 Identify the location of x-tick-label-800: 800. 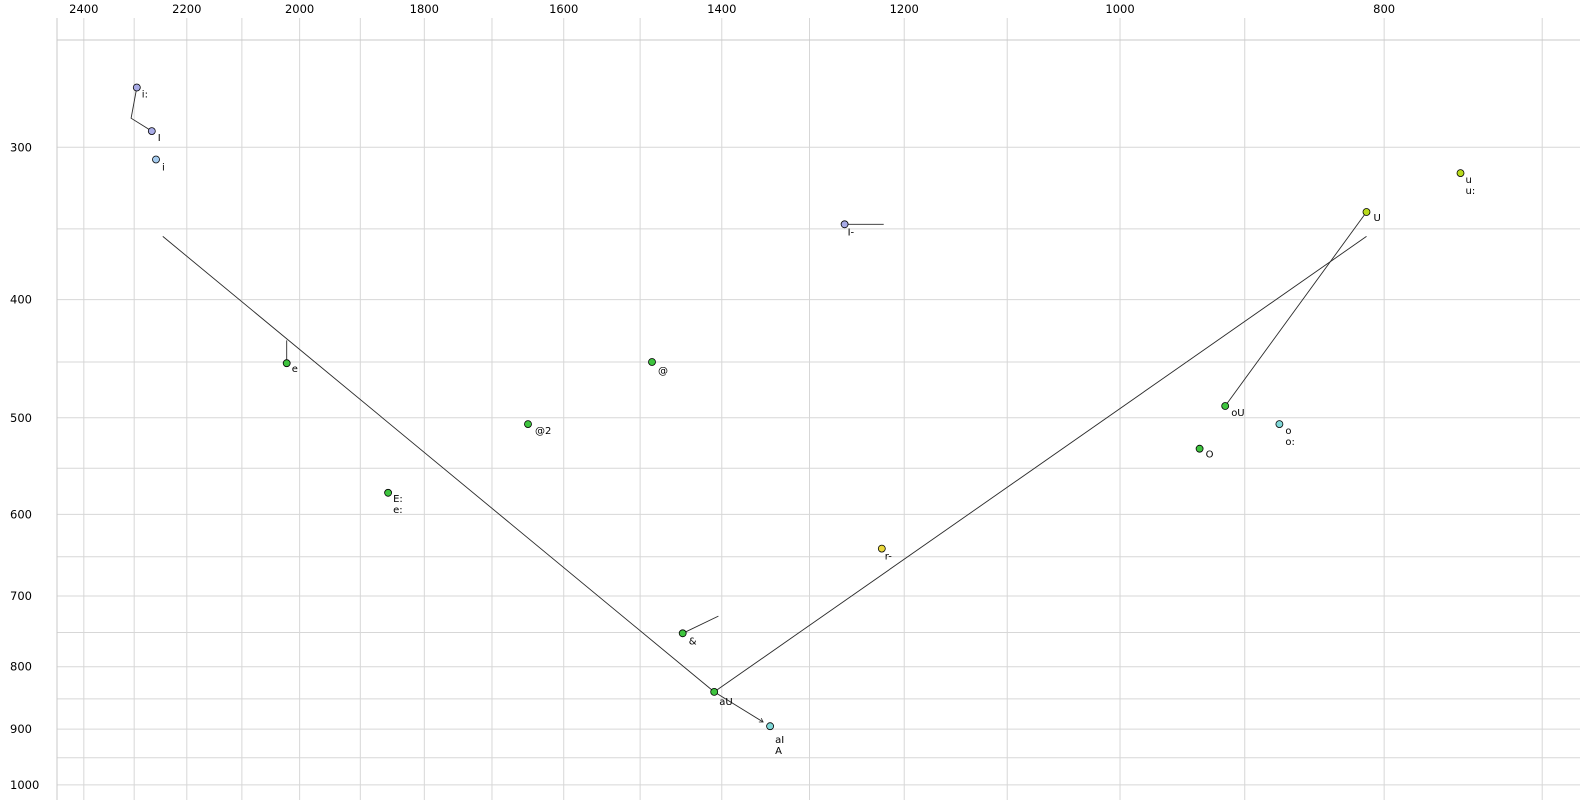
(1384, 9).